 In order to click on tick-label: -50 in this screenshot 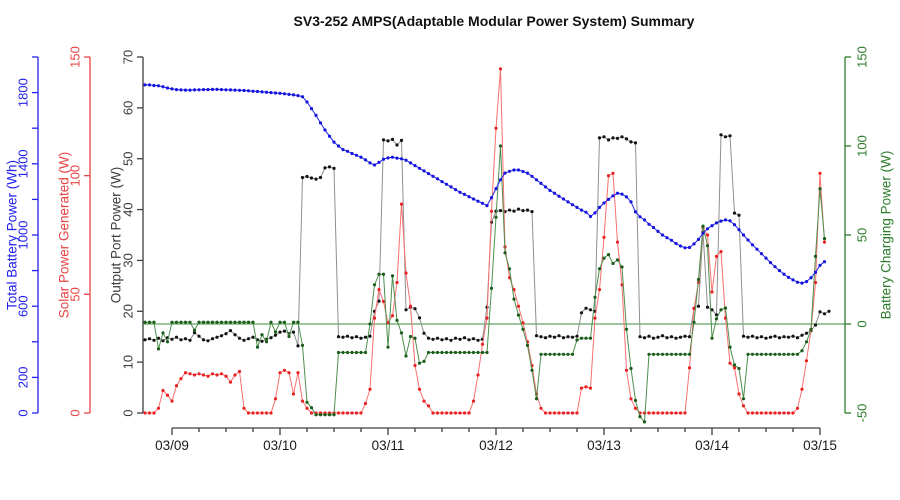, I will do `click(862, 413)`.